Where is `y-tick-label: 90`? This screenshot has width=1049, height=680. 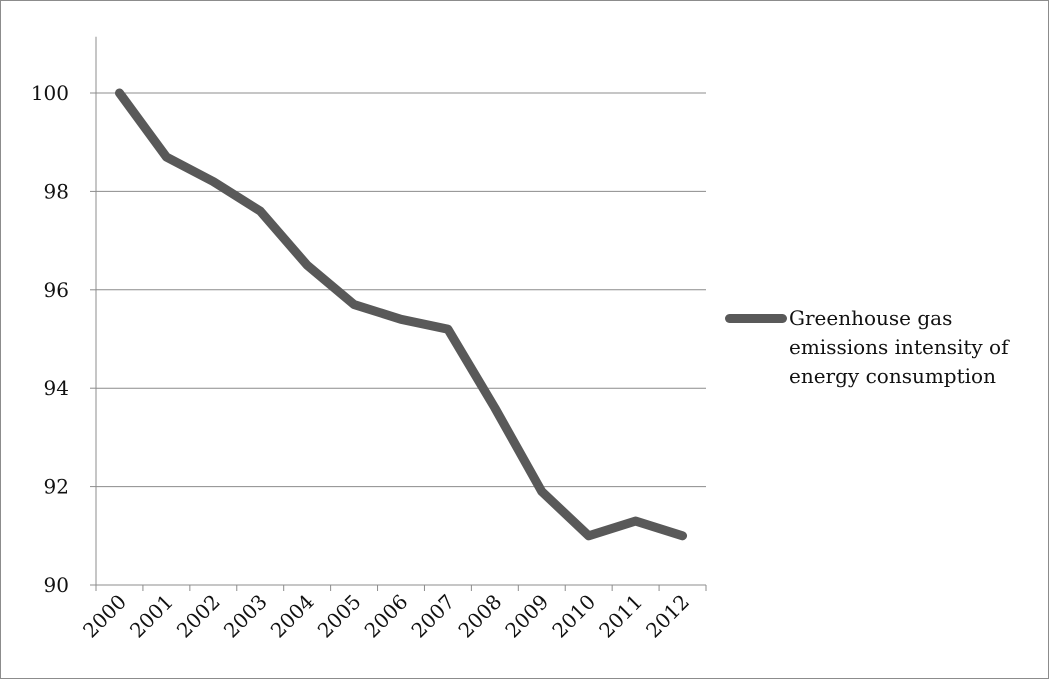 y-tick-label: 90 is located at coordinates (56, 585).